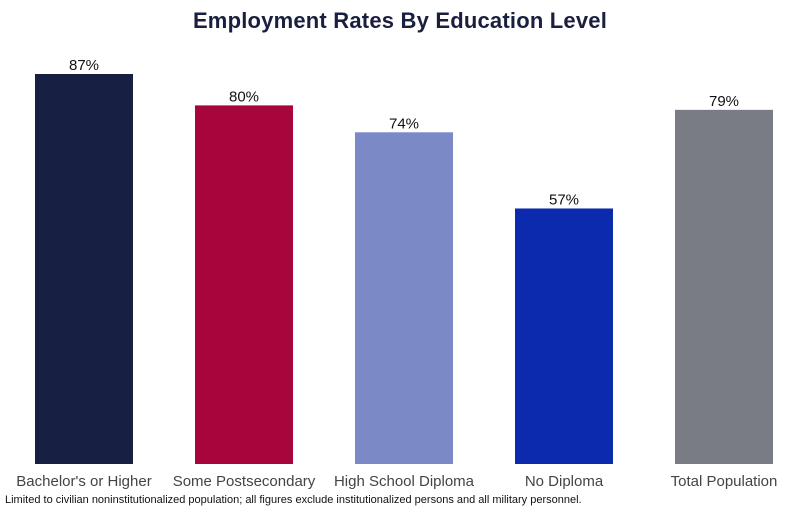 Image resolution: width=800 pixels, height=514 pixels. What do you see at coordinates (564, 199) in the screenshot?
I see `value-label-no-diploma: 57%` at bounding box center [564, 199].